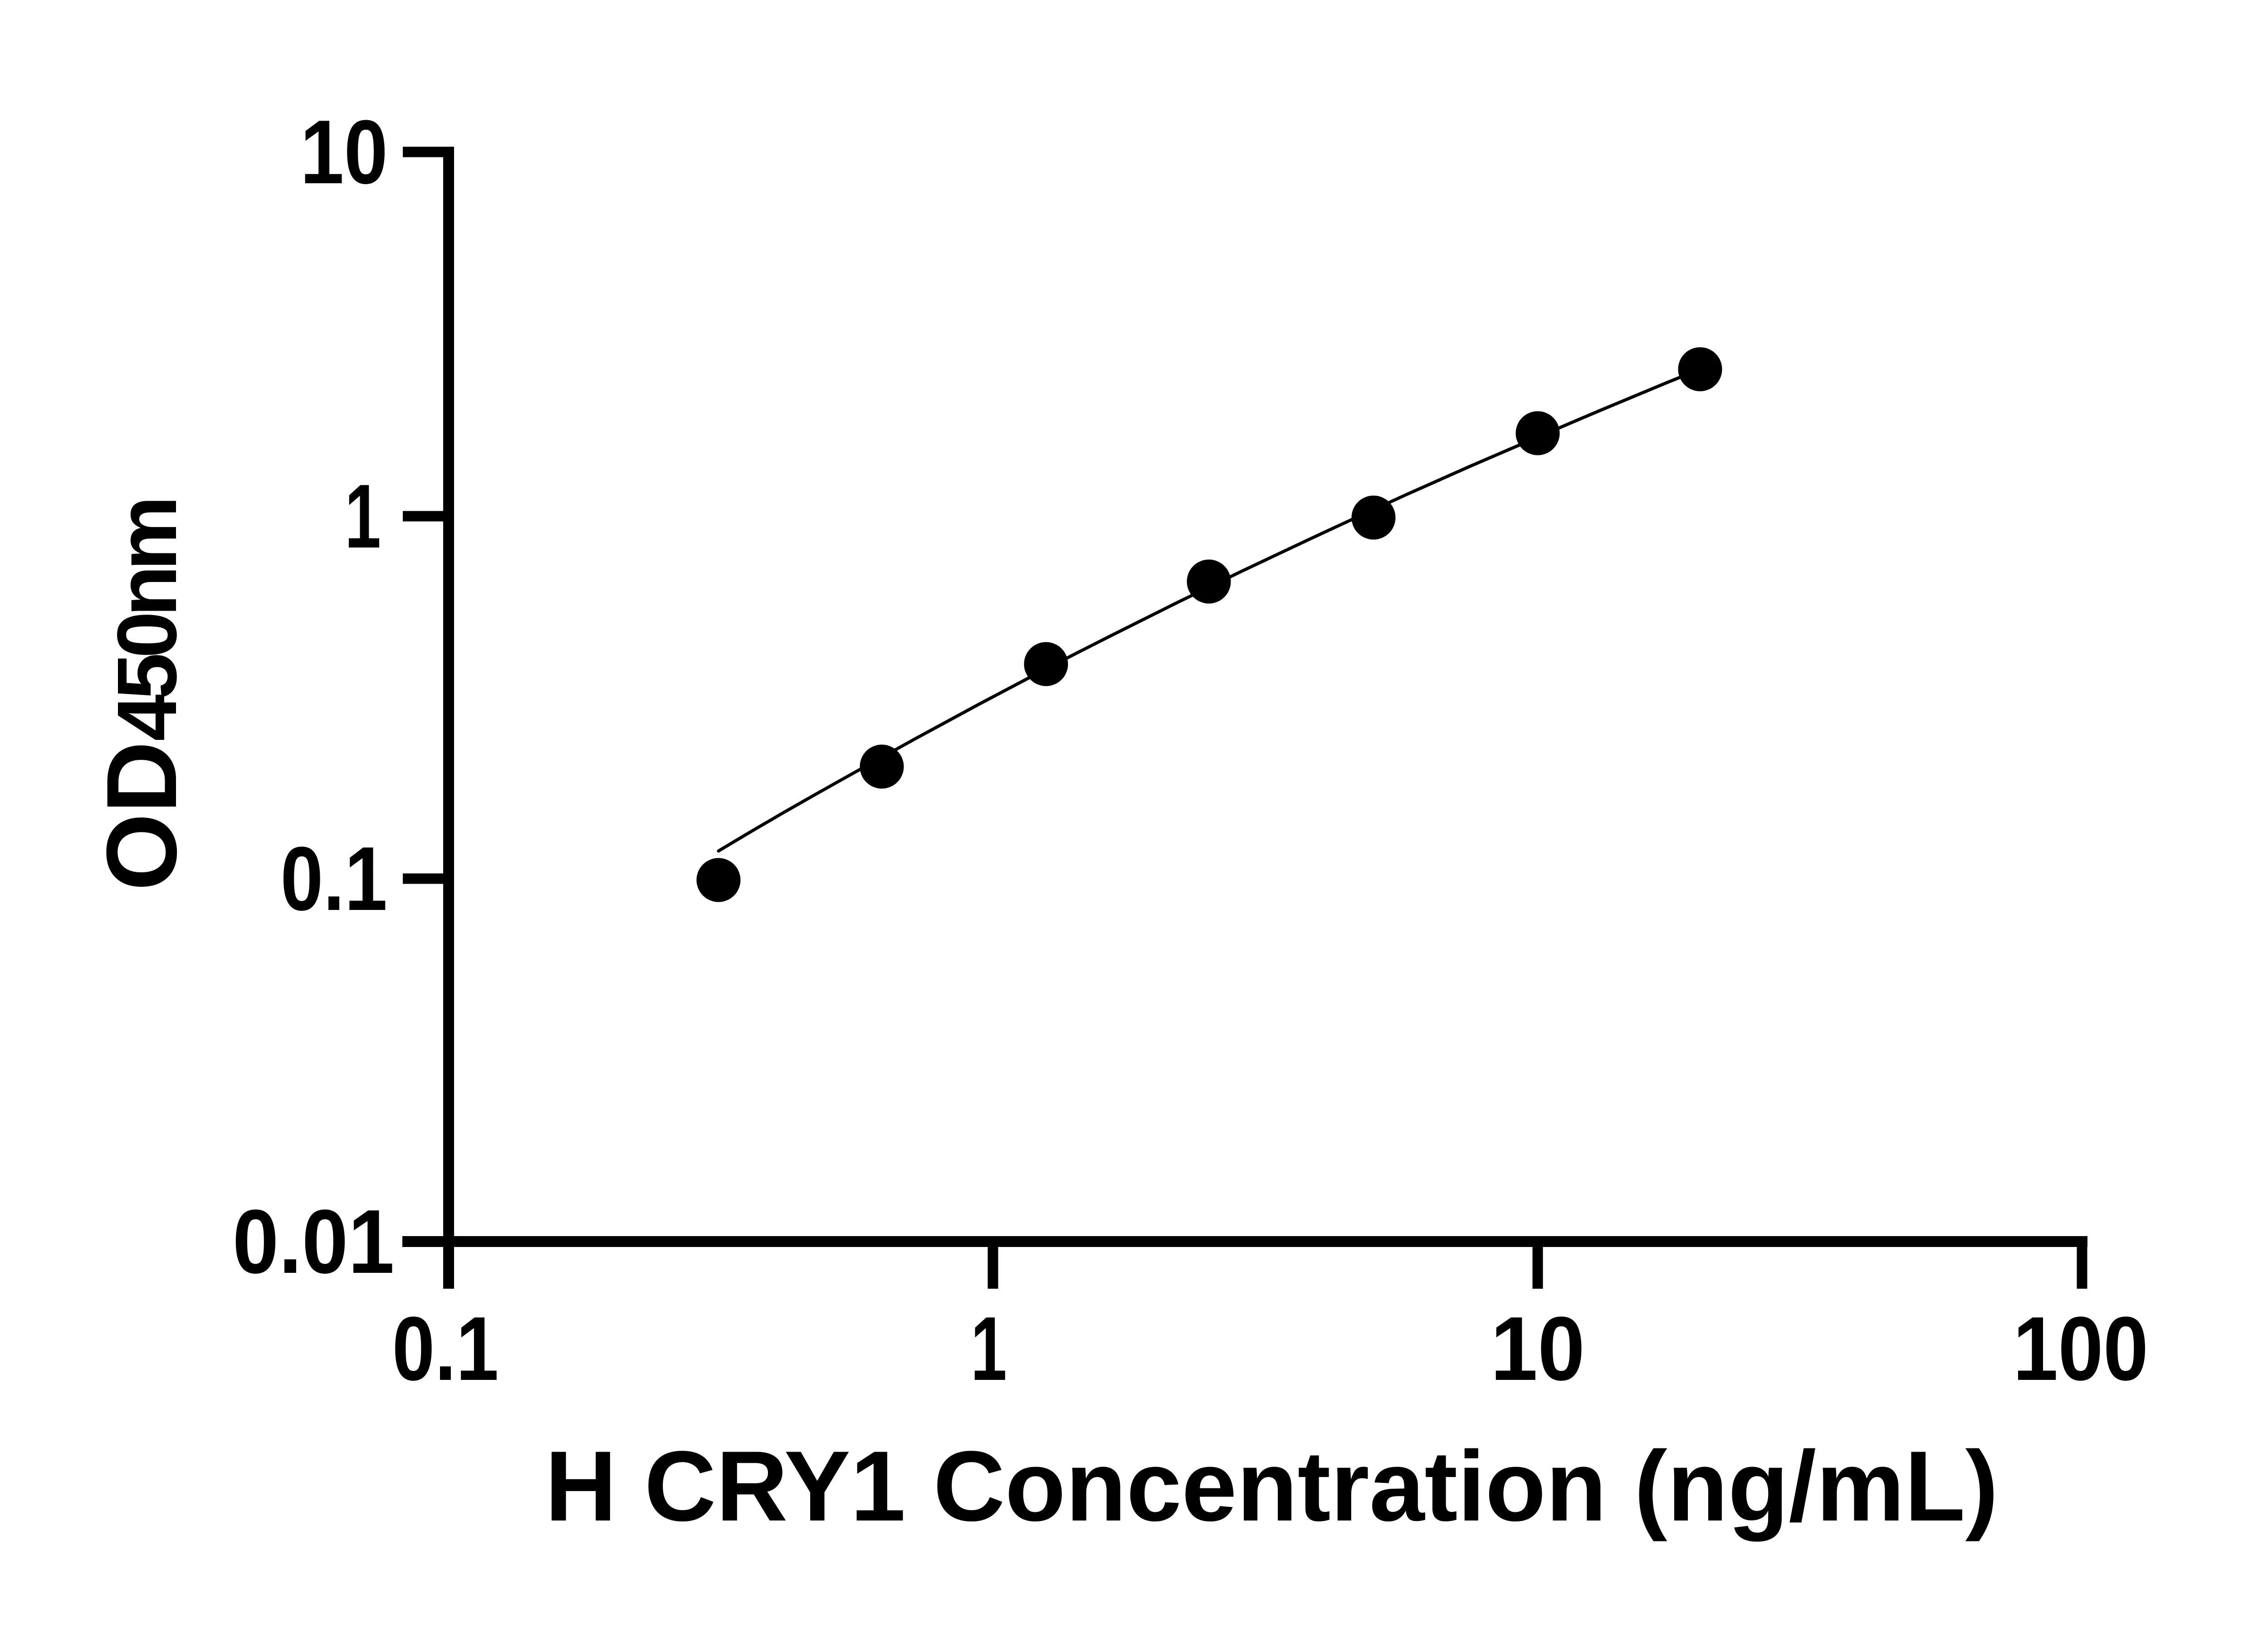  Describe the element at coordinates (141, 696) in the screenshot. I see `svg-text: OD450nm` at that location.